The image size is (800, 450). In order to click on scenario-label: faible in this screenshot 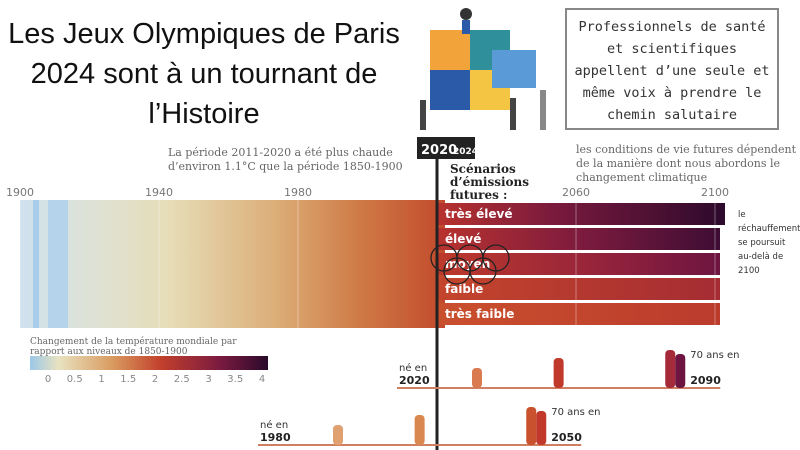, I will do `click(464, 289)`.